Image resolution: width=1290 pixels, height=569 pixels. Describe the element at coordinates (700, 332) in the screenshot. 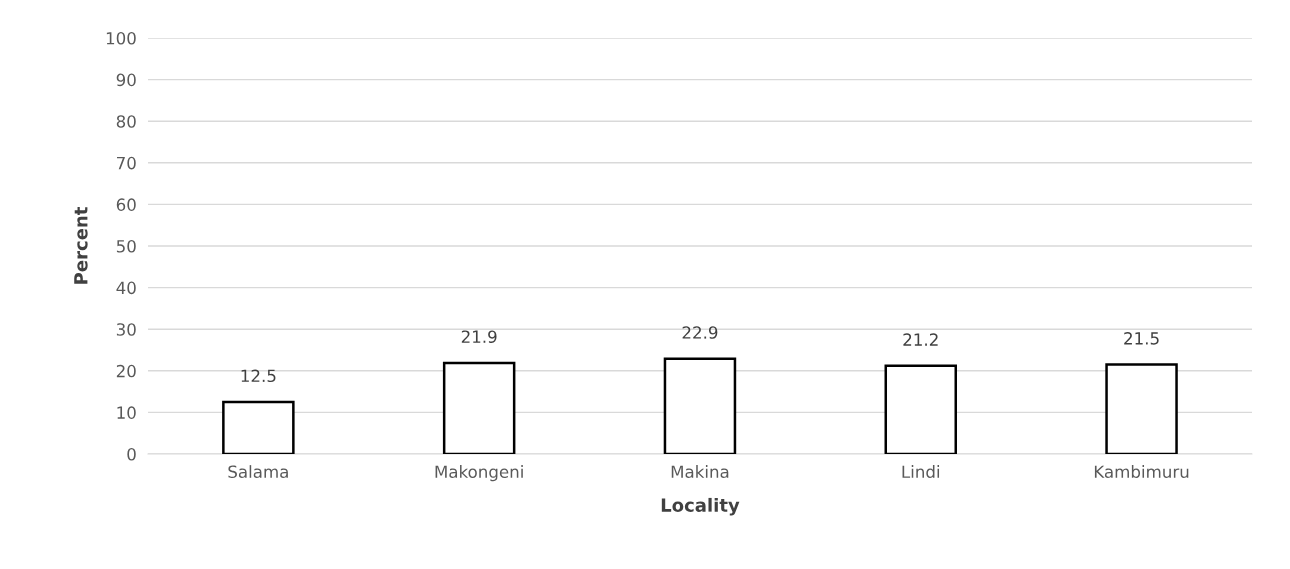

I see `data-label: 22.9` at that location.